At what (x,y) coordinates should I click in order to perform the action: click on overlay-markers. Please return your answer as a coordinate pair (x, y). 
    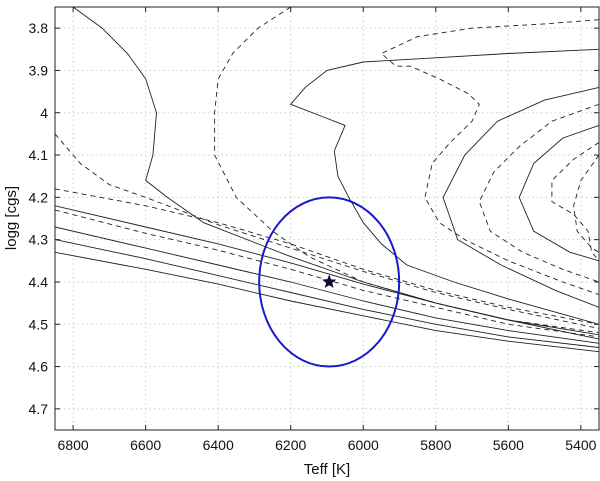
    Looking at the image, I should click on (329, 282).